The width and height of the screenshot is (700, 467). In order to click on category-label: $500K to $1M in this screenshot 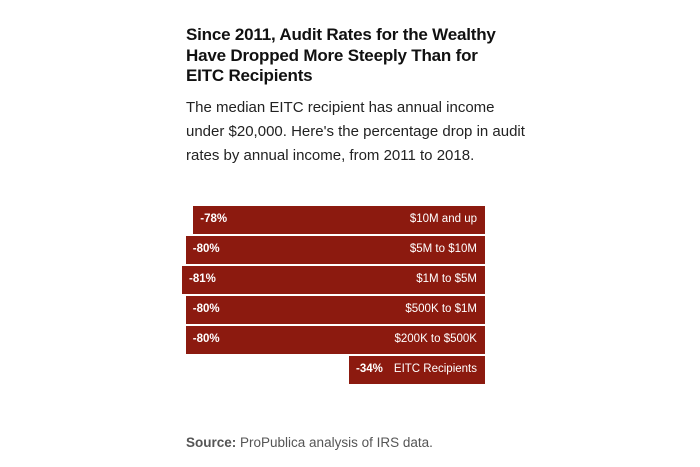, I will do `click(441, 309)`.